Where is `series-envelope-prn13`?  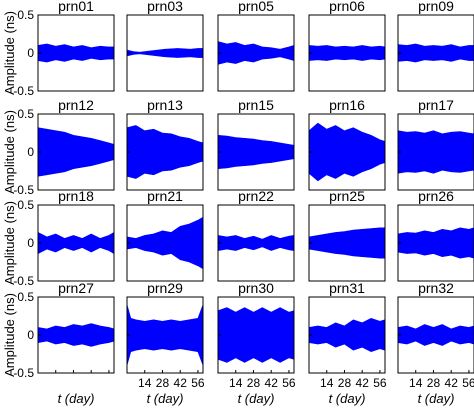
series-envelope-prn13 is located at coordinates (165, 152).